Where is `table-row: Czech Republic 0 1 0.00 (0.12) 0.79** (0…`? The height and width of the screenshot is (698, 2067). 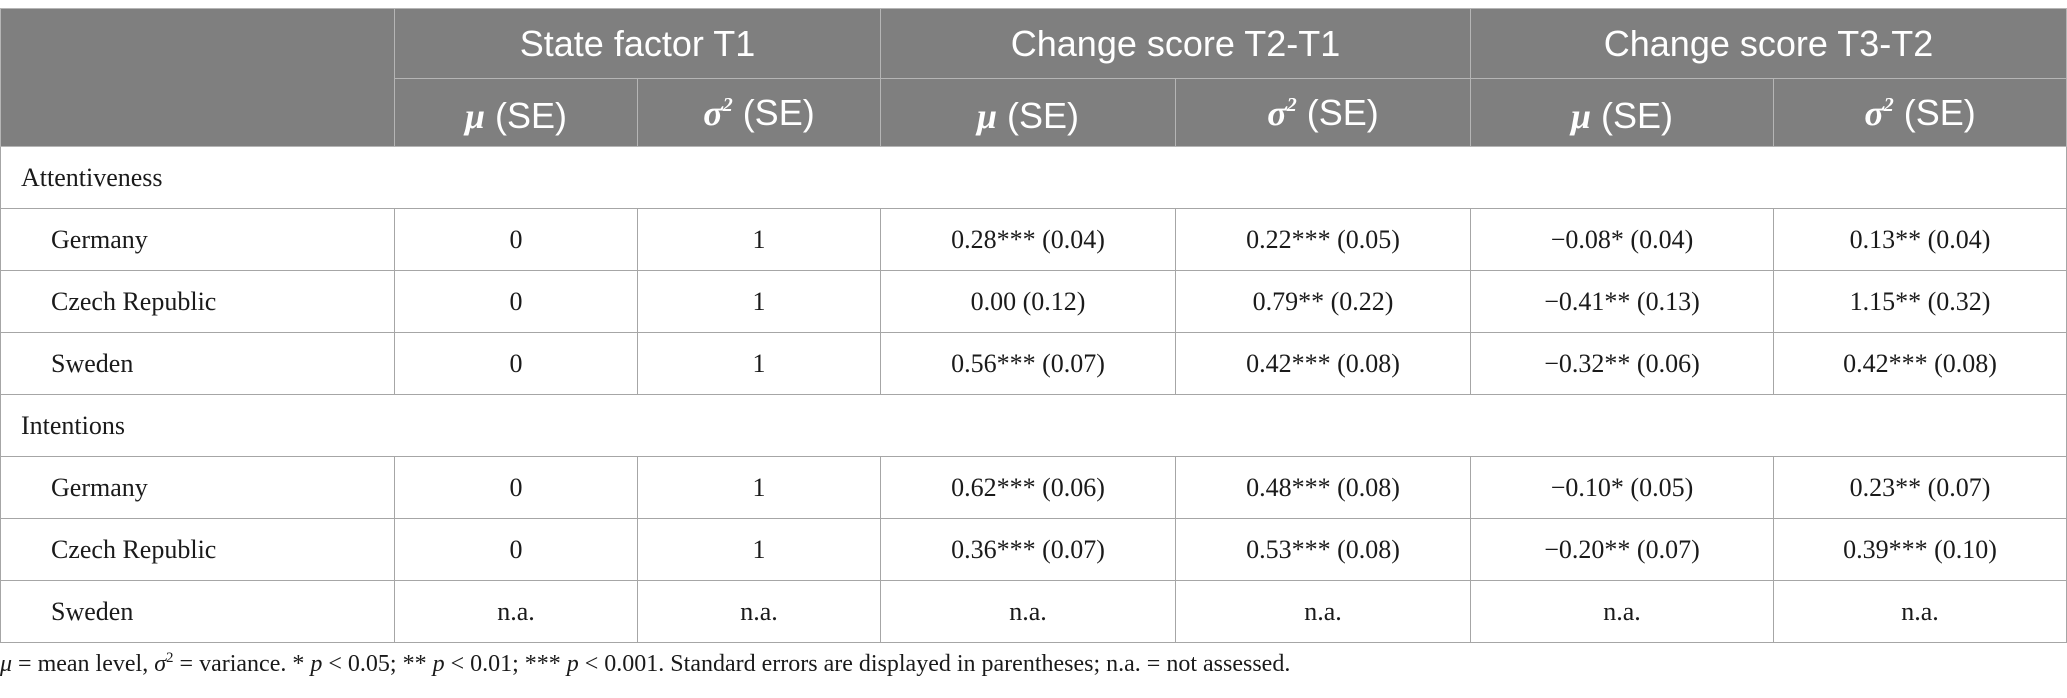 table-row: Czech Republic 0 1 0.00 (0.12) 0.79** (0… is located at coordinates (1033, 301).